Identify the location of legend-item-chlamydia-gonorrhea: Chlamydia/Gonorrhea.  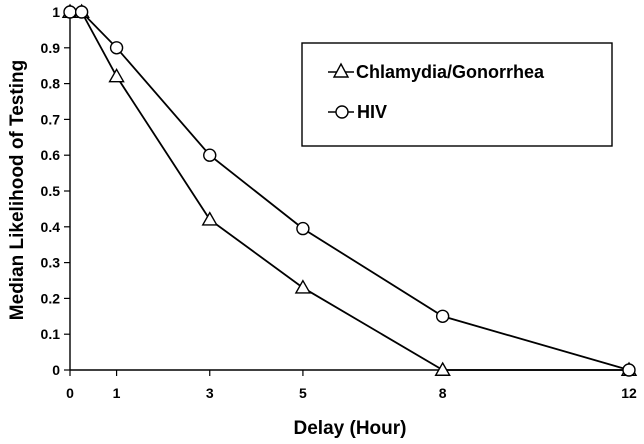
(436, 72).